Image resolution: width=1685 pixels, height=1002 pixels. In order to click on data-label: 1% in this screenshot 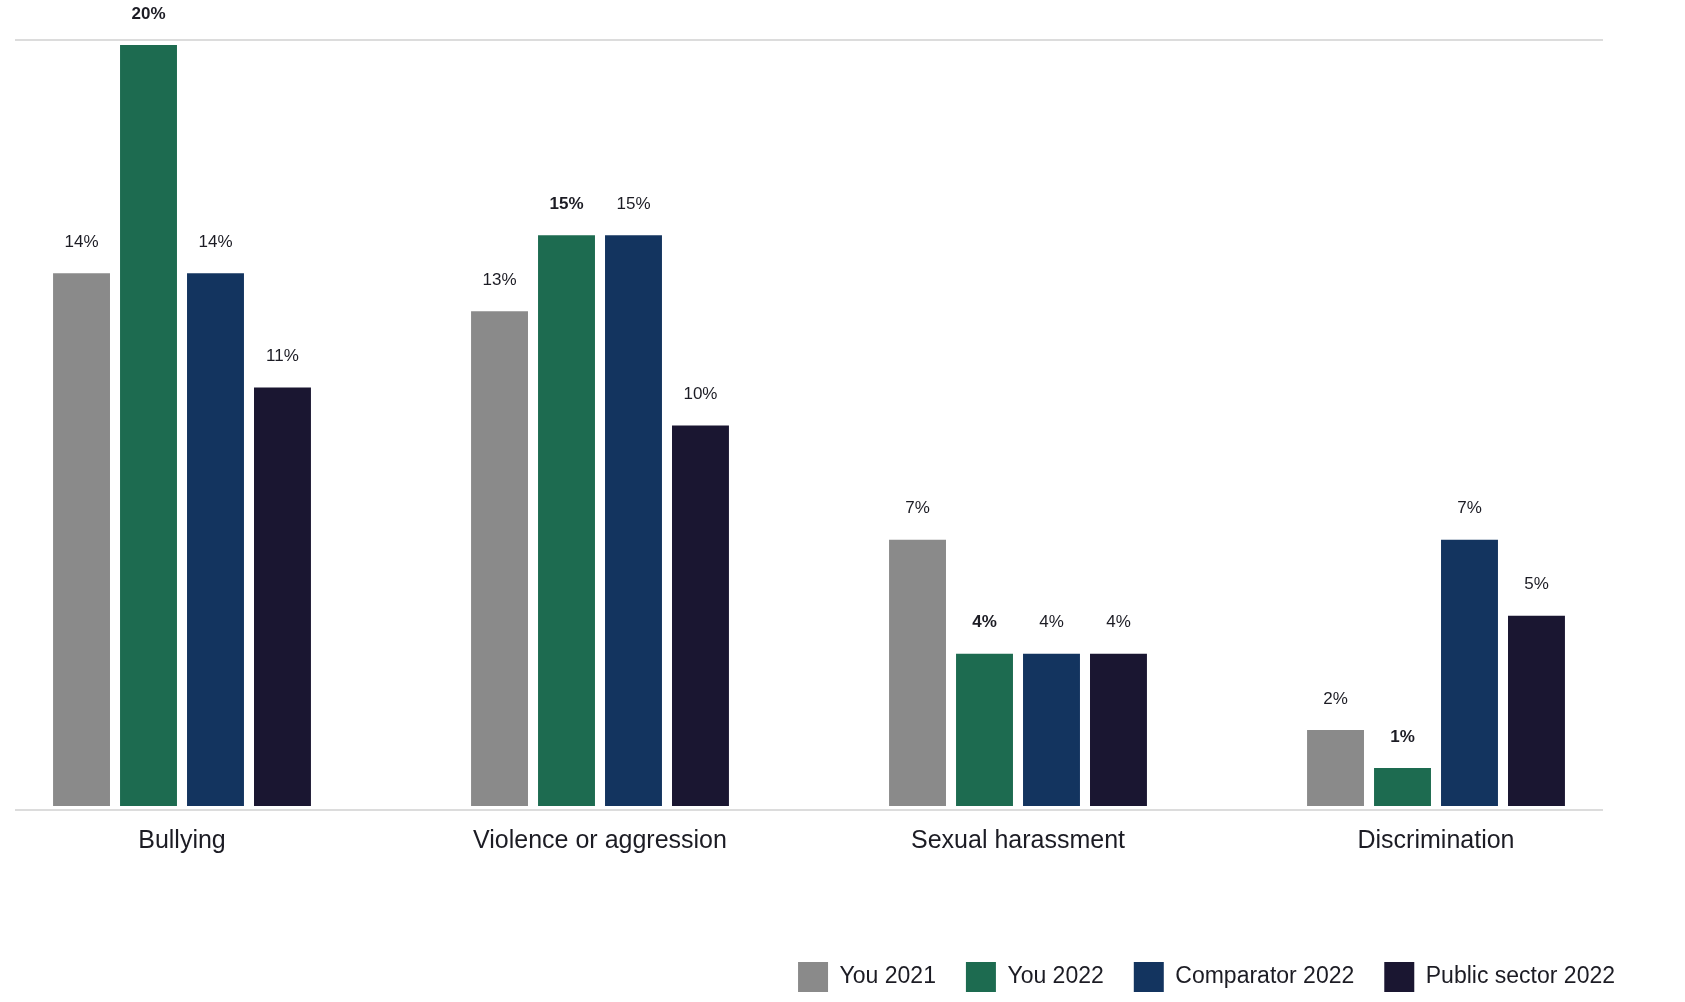, I will do `click(1402, 736)`.